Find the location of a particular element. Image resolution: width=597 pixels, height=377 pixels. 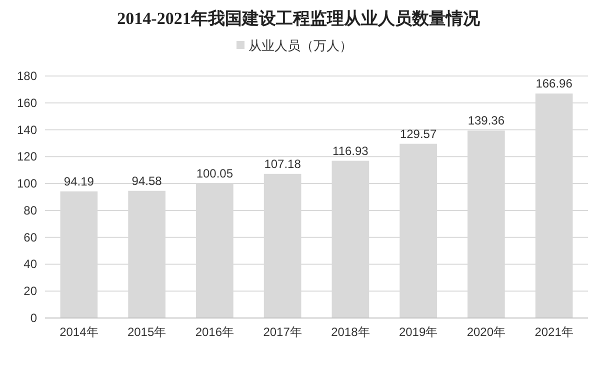

data-label: 166.96 is located at coordinates (554, 83).